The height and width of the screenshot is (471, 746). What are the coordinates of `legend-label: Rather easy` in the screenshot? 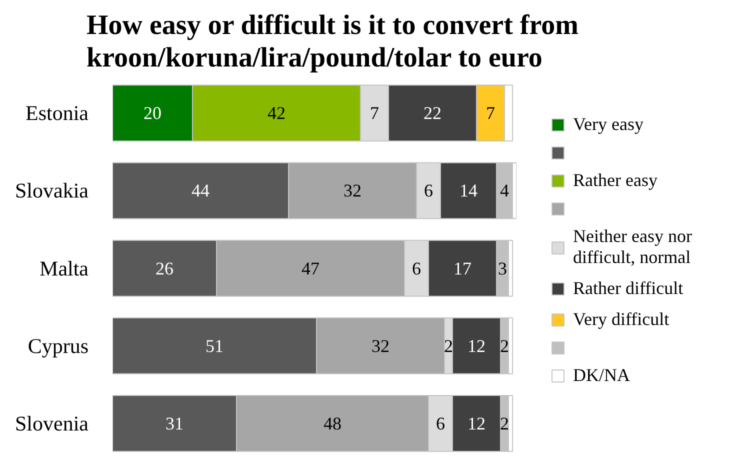 It's located at (615, 180).